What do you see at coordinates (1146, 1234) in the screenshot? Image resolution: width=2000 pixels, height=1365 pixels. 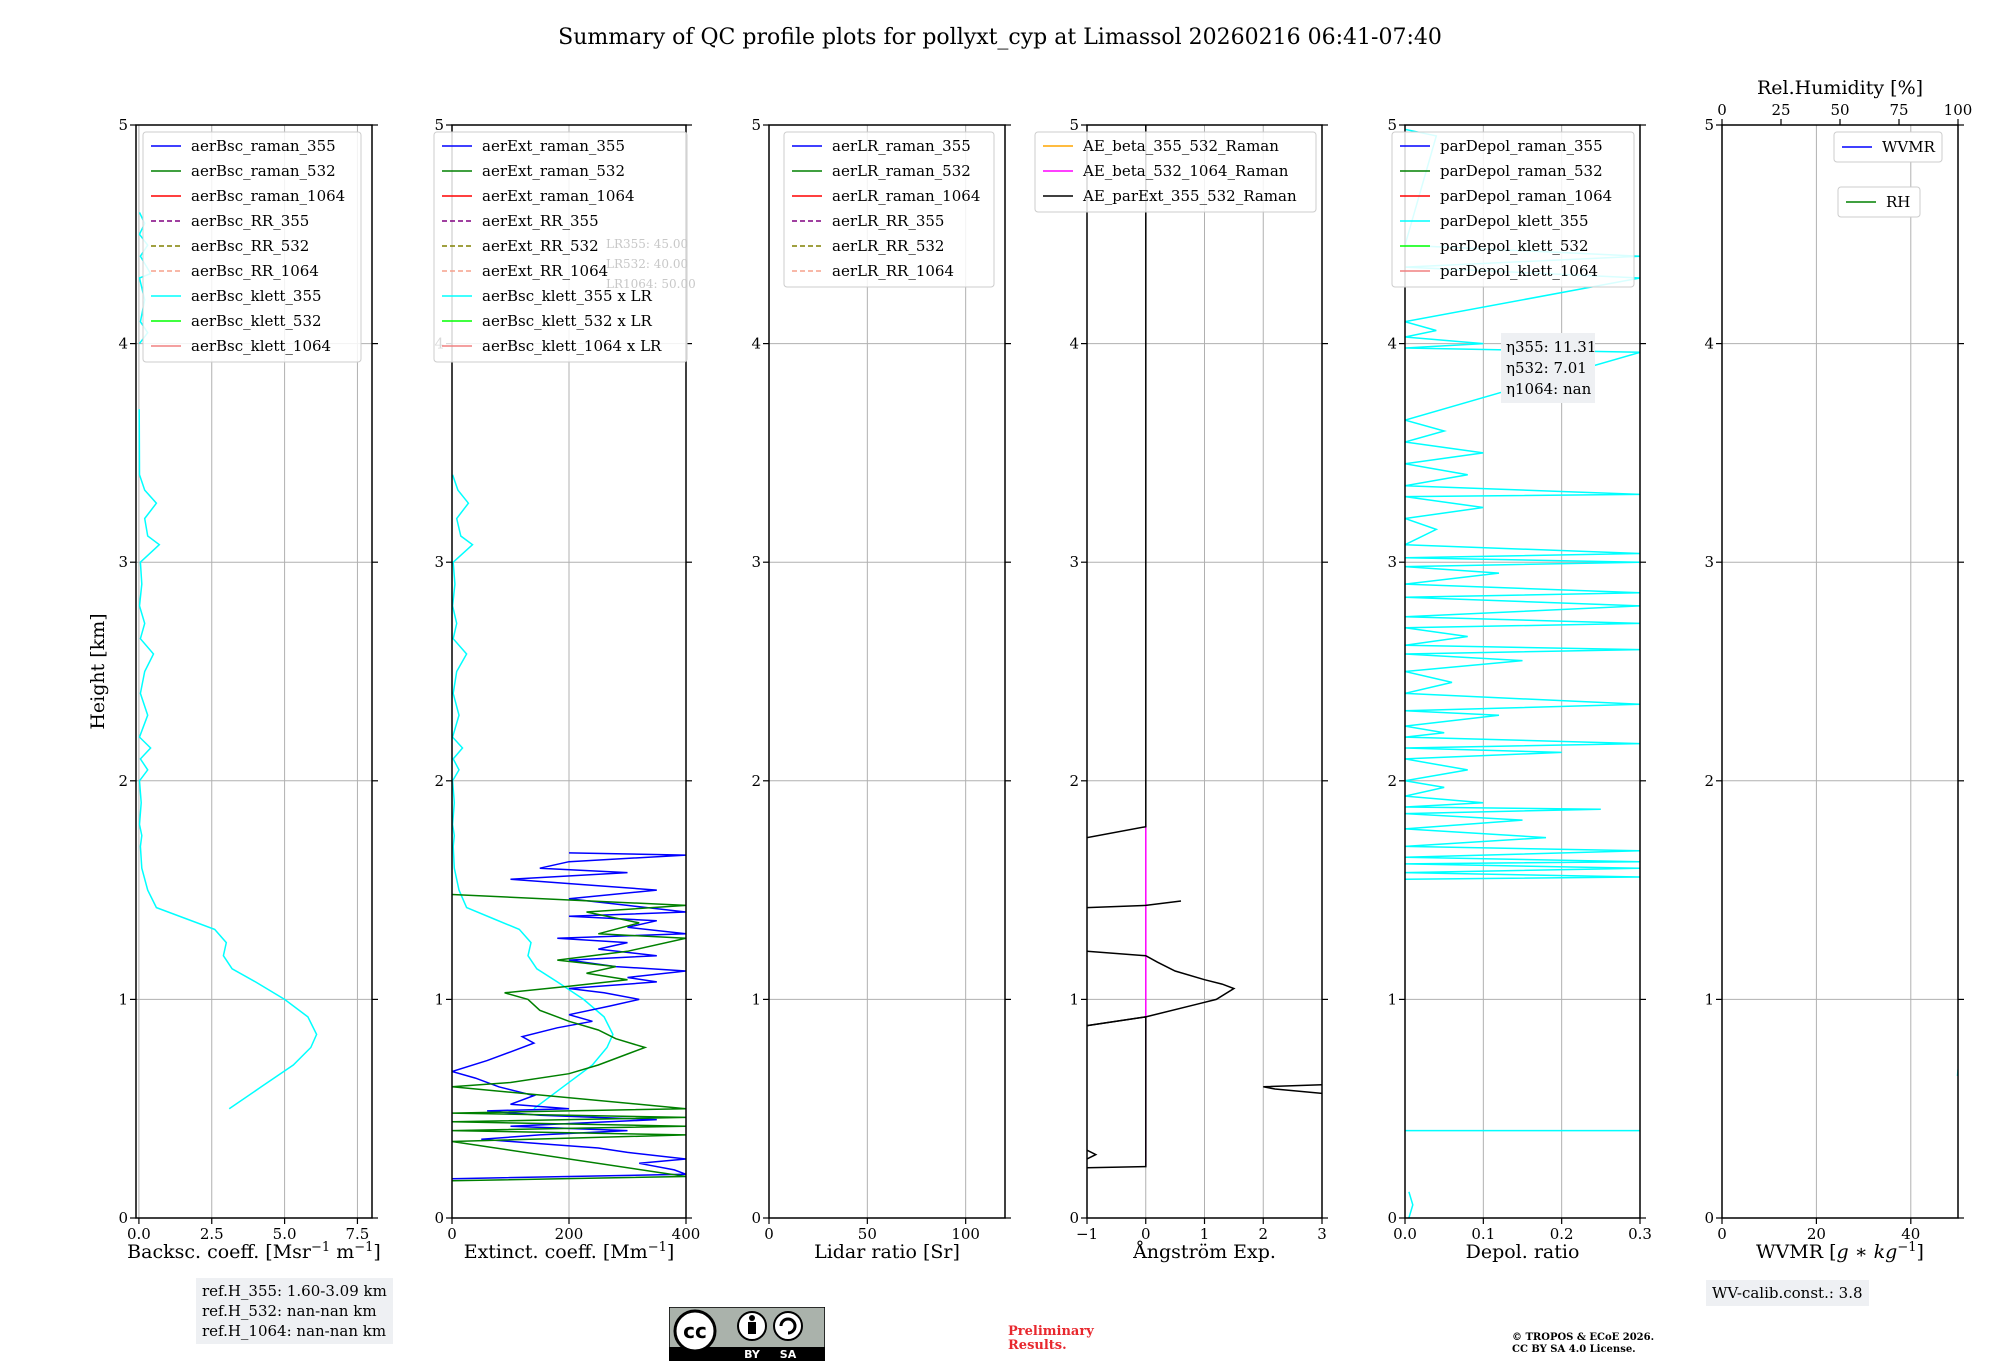 I see `x-tick-label: 0` at bounding box center [1146, 1234].